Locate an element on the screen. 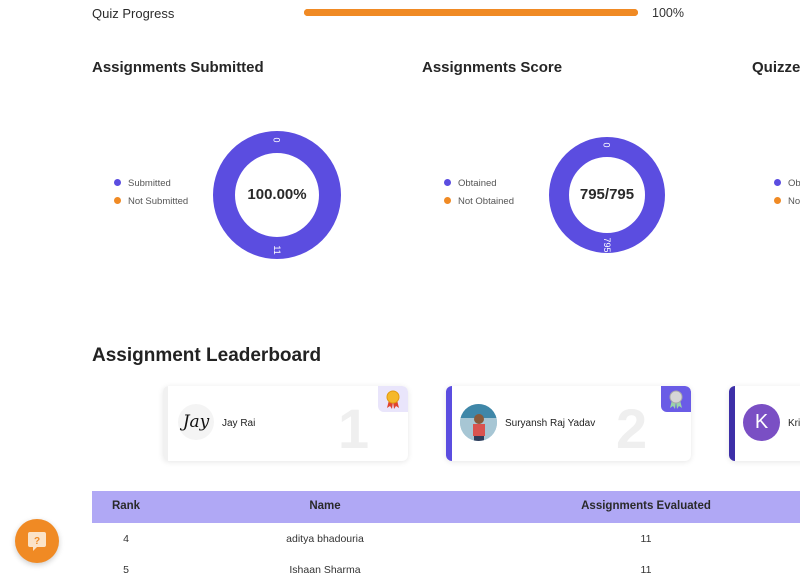 The height and width of the screenshot is (579, 800). leaderboard-card-3: K Kri is located at coordinates (764, 423).